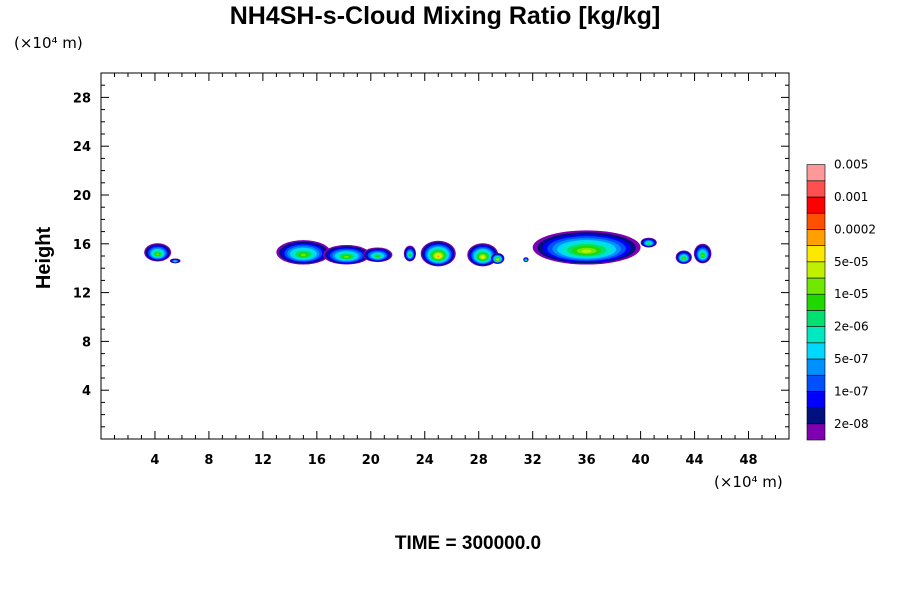  What do you see at coordinates (855, 229) in the screenshot?
I see `colorbar-label: 0.0002` at bounding box center [855, 229].